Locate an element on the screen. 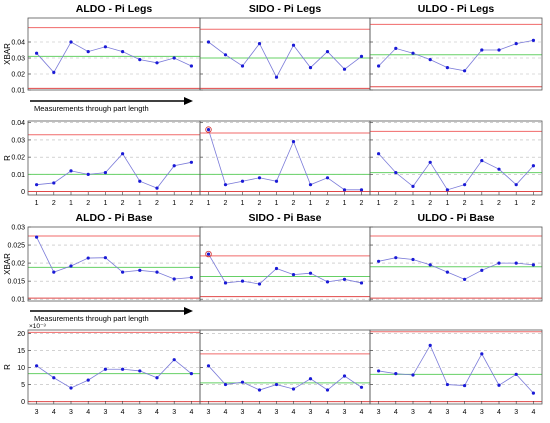 The width and height of the screenshot is (550, 423). panel-title: ULDO - Pi Base is located at coordinates (455, 218).